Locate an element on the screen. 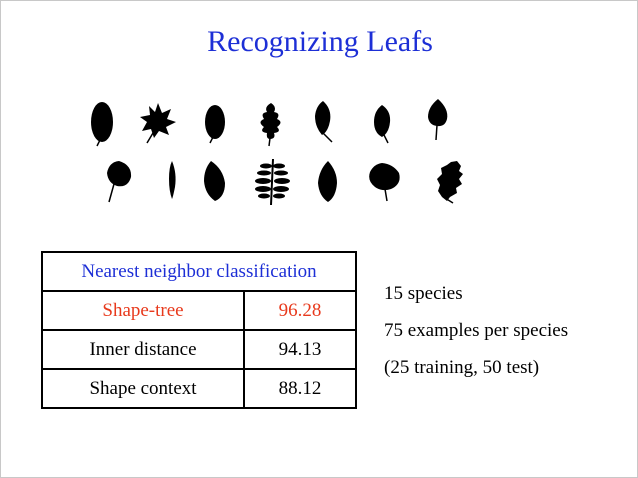 This screenshot has height=478, width=638. compound-leaf-icon is located at coordinates (272, 182).